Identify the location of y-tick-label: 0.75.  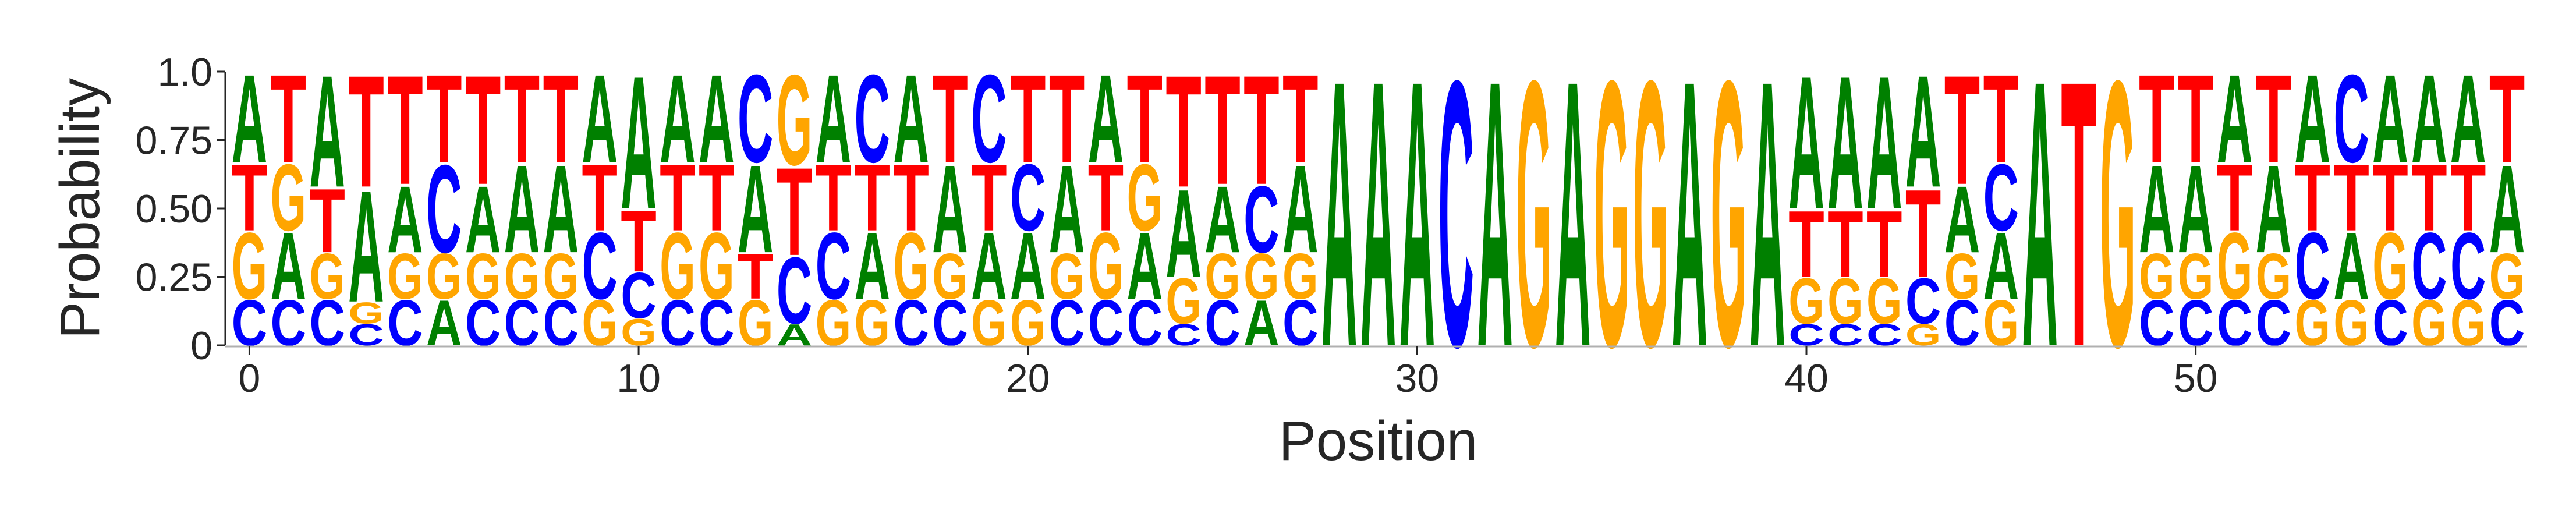
(174, 141).